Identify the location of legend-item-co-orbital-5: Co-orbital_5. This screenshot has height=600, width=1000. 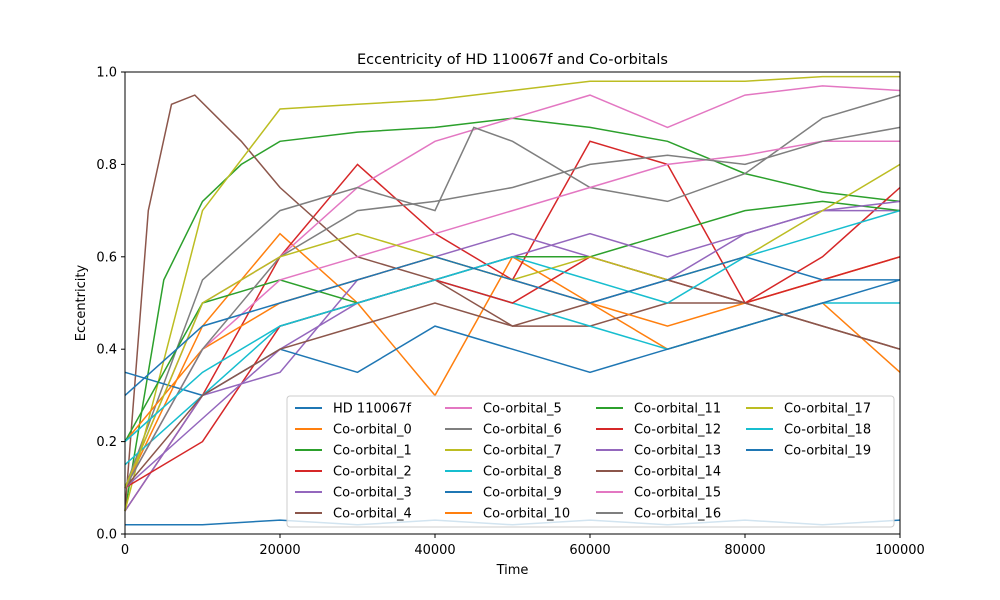
(503, 409).